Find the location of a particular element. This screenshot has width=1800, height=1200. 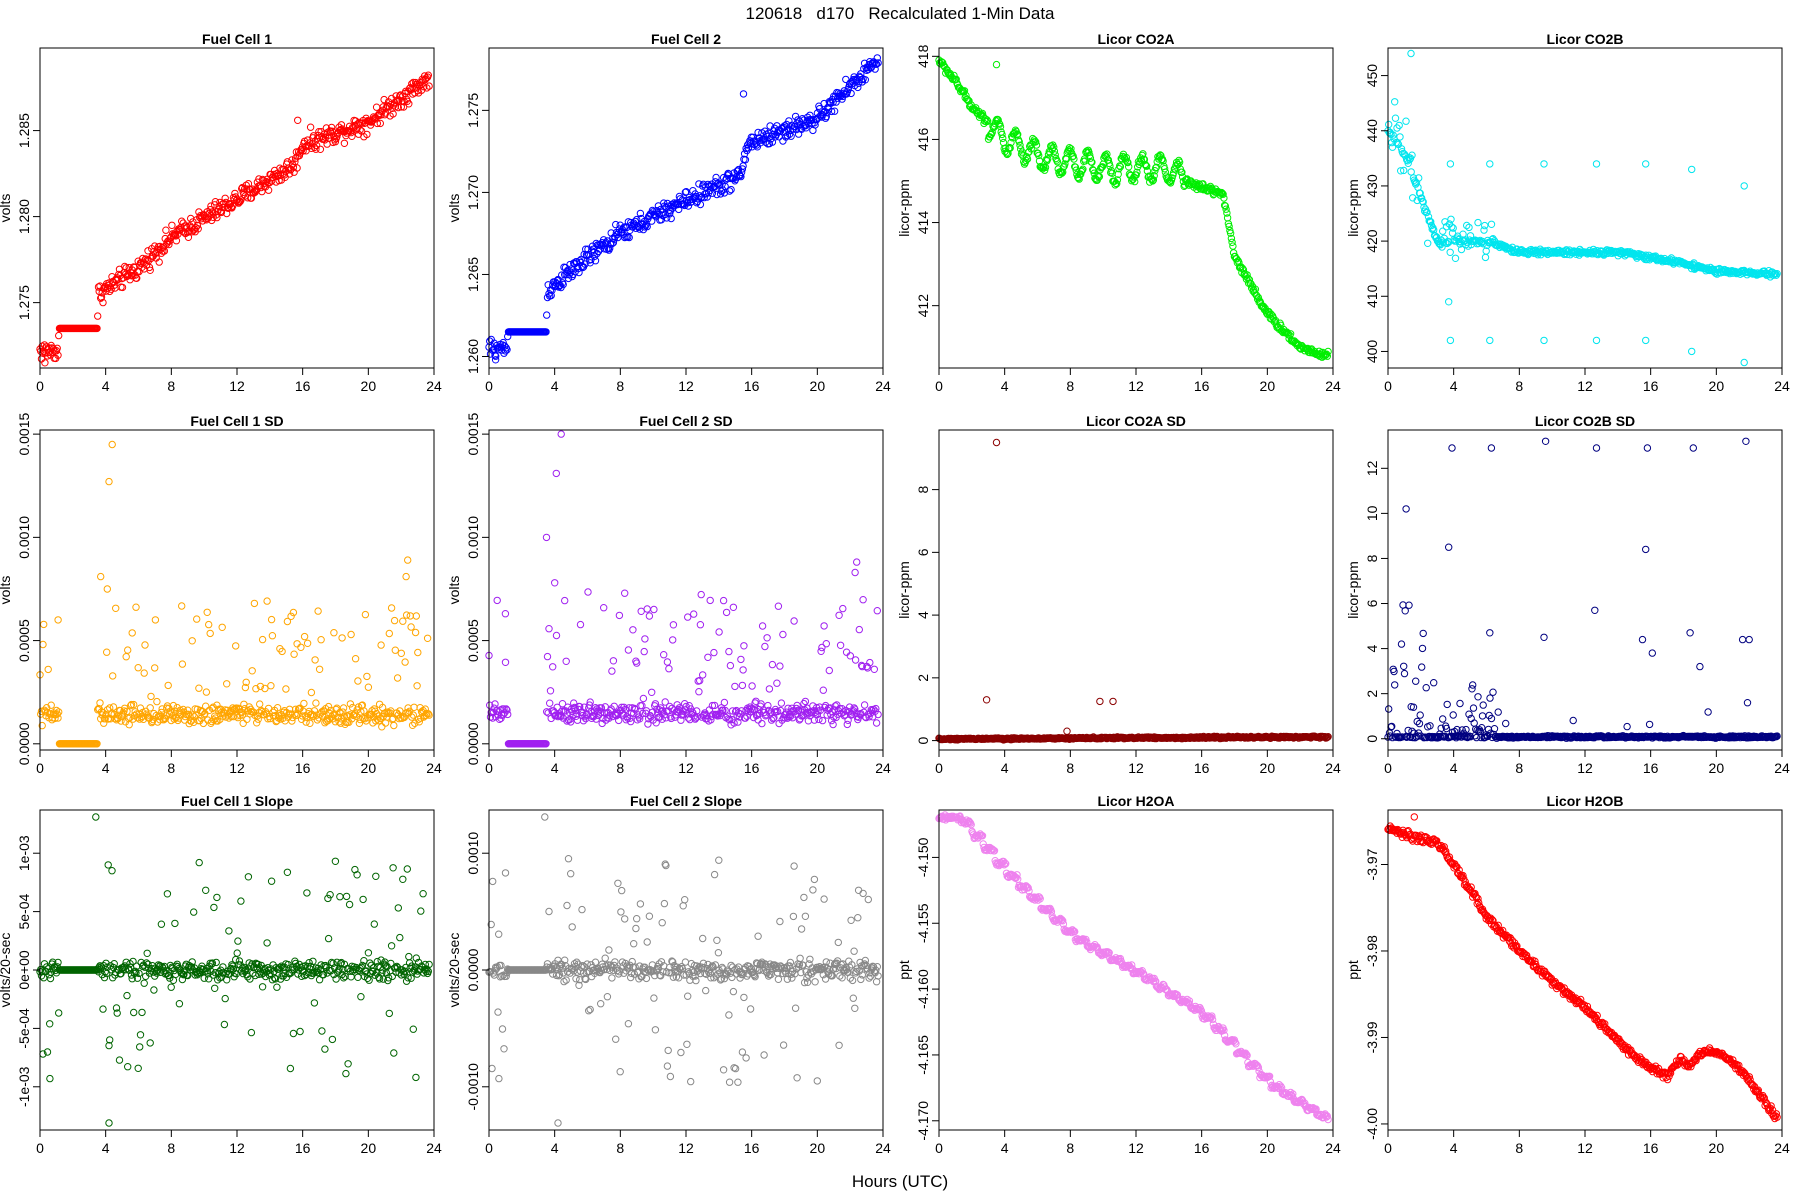

x-tick-label: 4 is located at coordinates (106, 1148).